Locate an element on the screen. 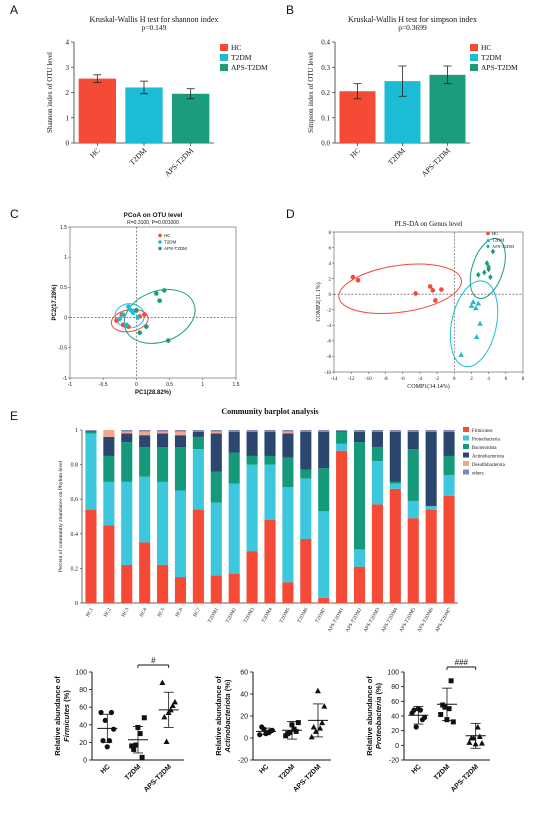 This screenshot has width=550, height=824. y-tick-label: 20 is located at coordinates (83, 743).